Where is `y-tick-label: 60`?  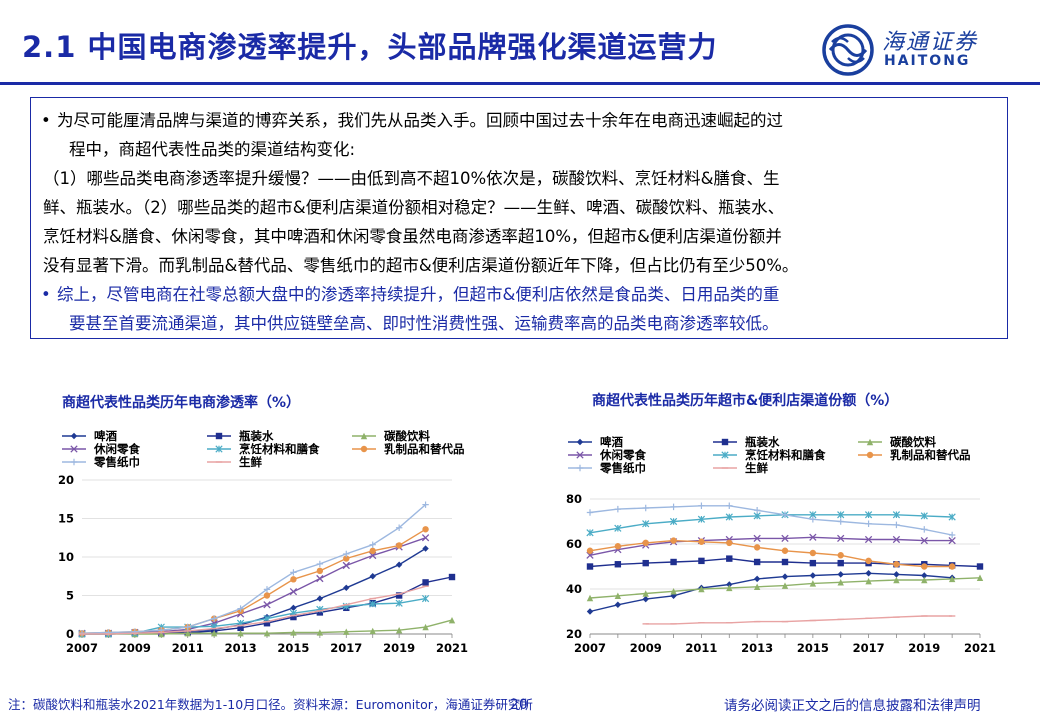
y-tick-label: 60 is located at coordinates (574, 544).